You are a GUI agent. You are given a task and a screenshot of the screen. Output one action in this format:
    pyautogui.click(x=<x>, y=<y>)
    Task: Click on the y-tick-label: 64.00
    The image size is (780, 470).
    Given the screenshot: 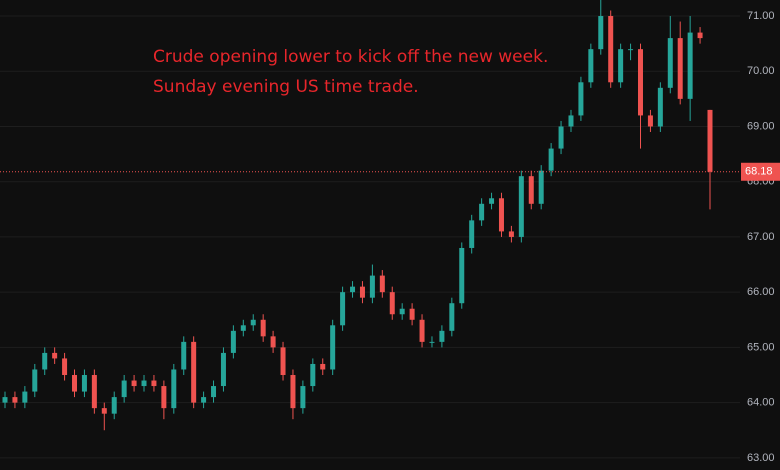 What is the action you would take?
    pyautogui.click(x=761, y=403)
    